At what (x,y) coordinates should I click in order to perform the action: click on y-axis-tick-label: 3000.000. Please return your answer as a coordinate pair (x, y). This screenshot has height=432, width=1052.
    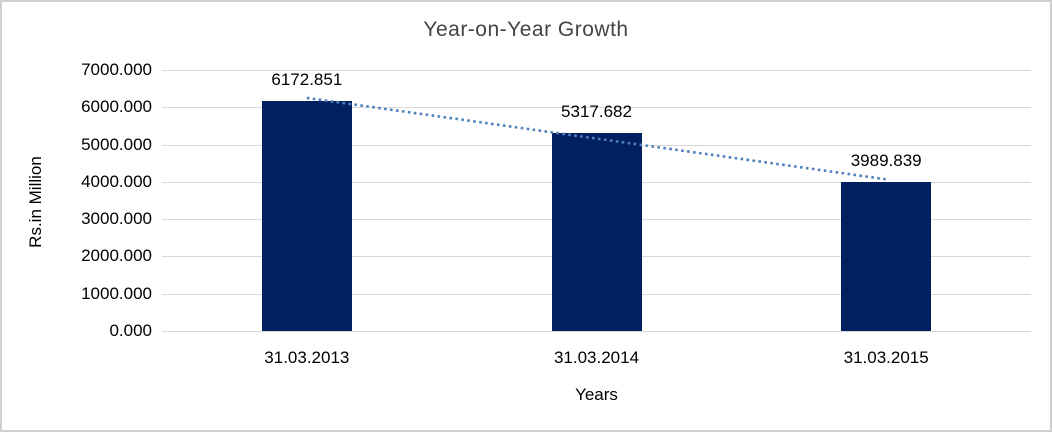
    Looking at the image, I should click on (116, 219).